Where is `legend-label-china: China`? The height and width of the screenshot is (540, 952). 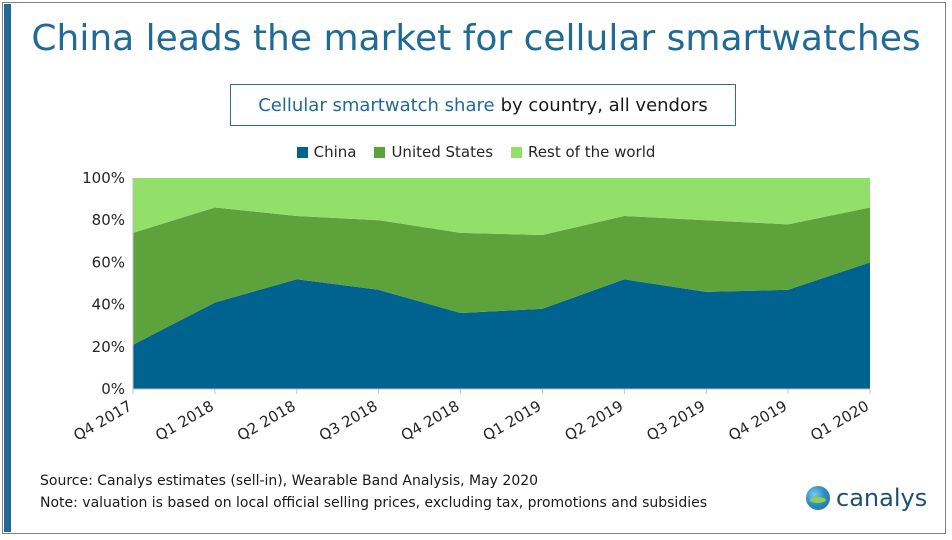 legend-label-china: China is located at coordinates (335, 152).